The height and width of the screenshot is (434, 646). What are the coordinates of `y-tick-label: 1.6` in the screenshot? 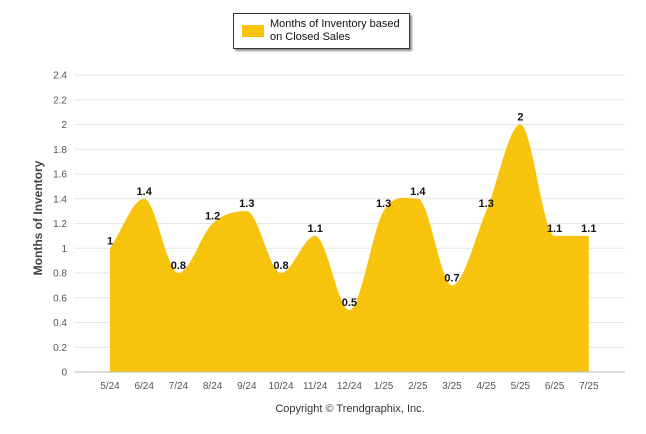 It's located at (60, 175).